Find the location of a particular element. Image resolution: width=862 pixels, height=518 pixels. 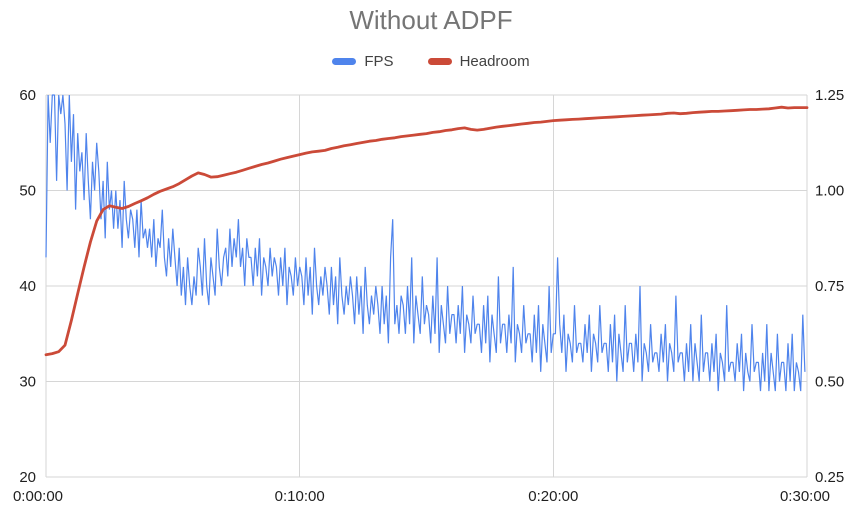

y-axis-right-labels: 1.25 1.00 0.75 0.50 0.25 is located at coordinates (829, 286).